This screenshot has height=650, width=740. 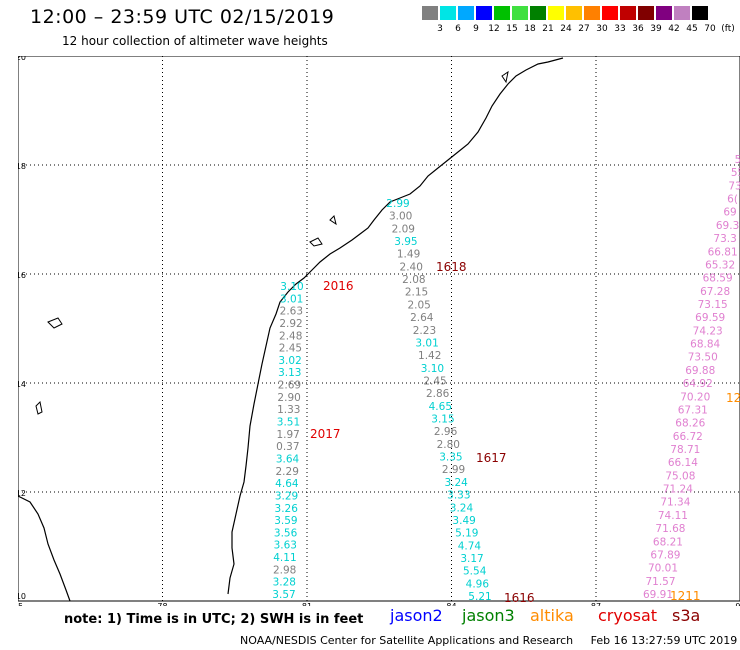 What do you see at coordinates (488, 615) in the screenshot?
I see `satellite-name: jason3` at bounding box center [488, 615].